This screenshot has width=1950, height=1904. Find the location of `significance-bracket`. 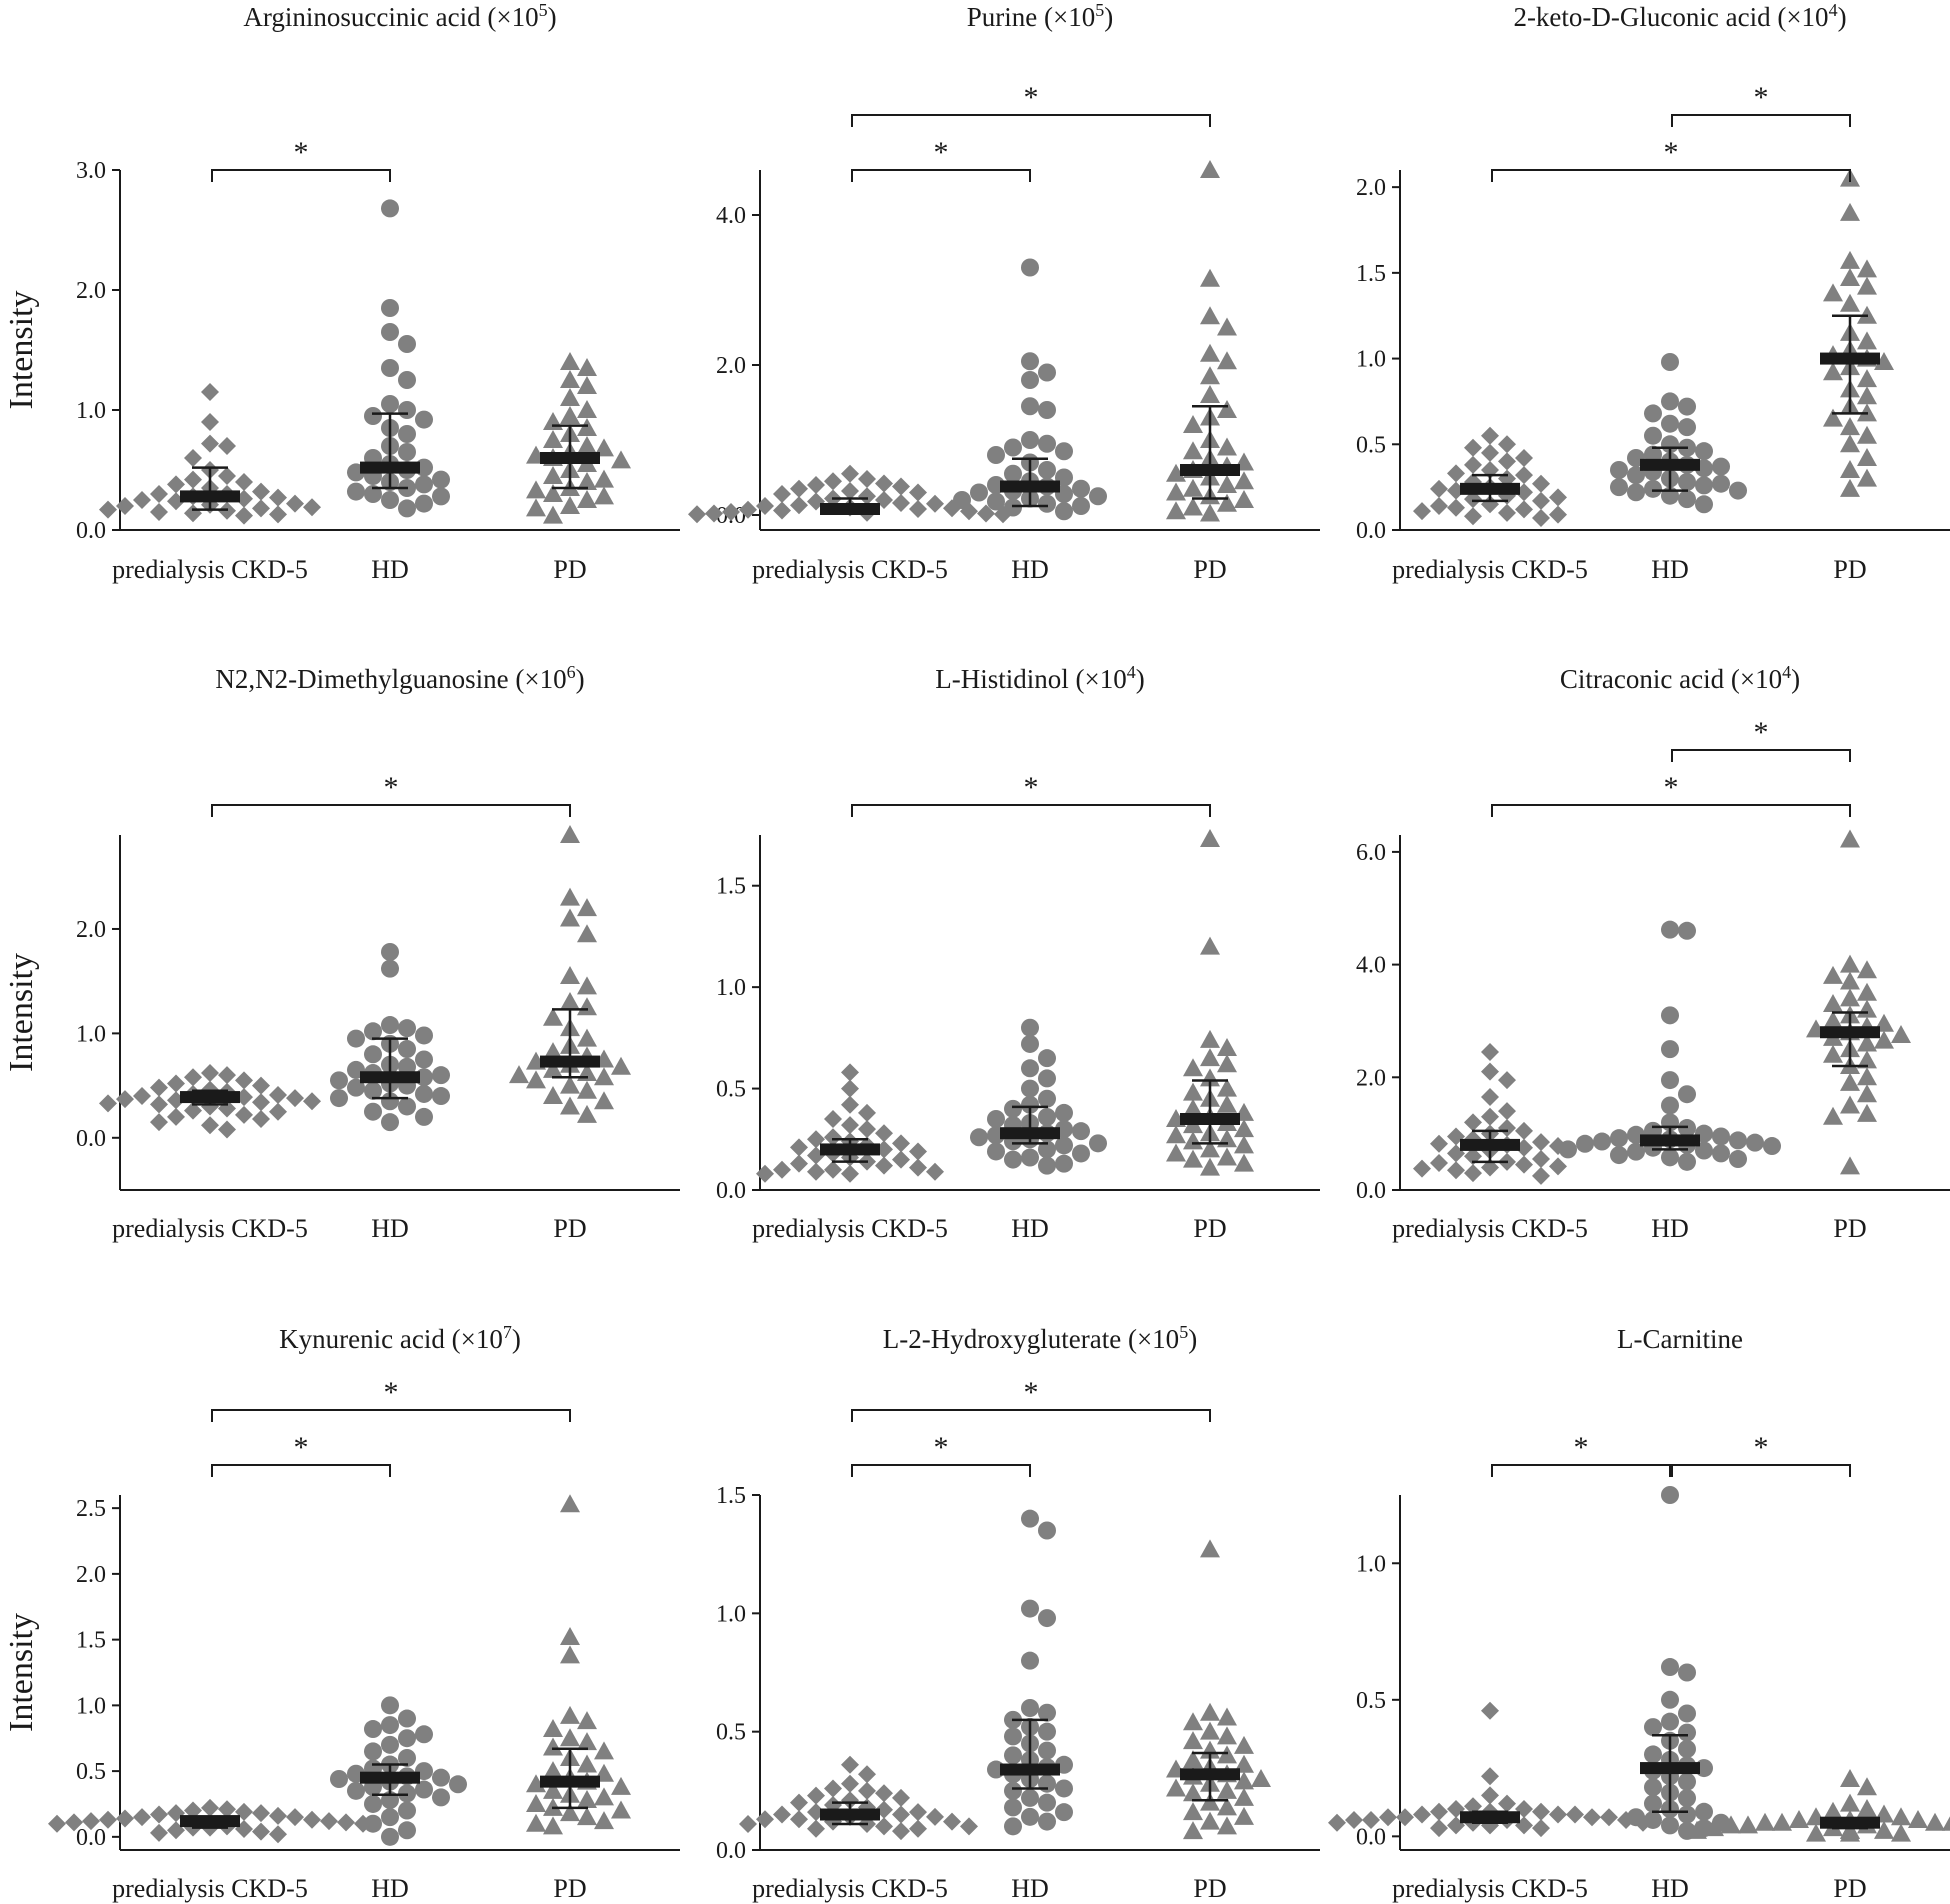

significance-bracket is located at coordinates (1031, 120).